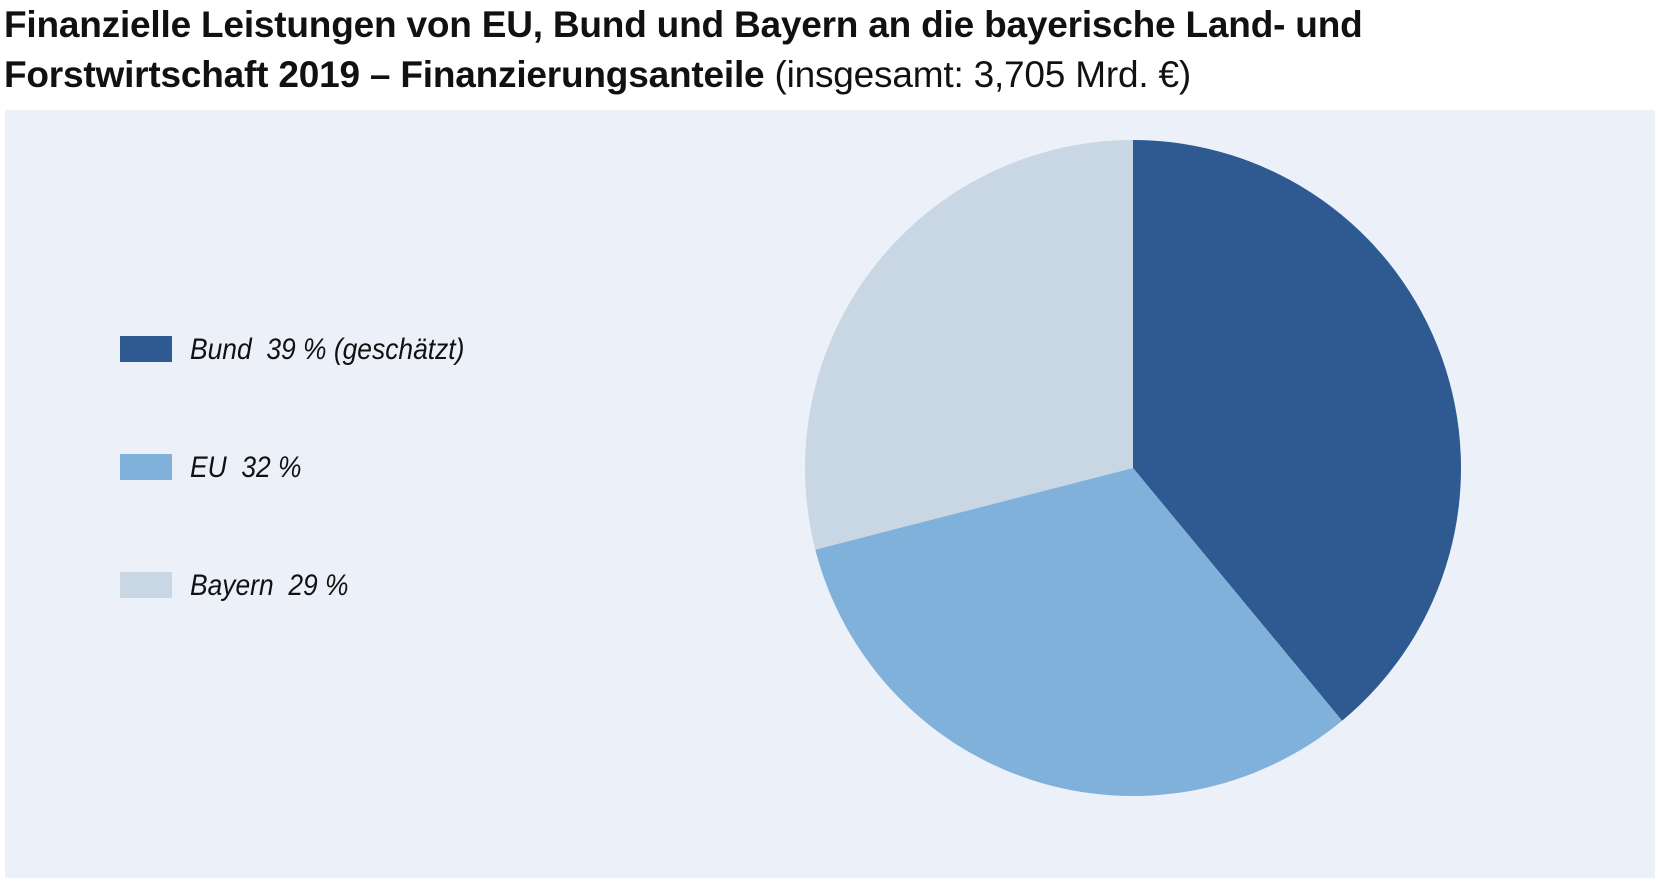 This screenshot has height=882, width=1659. I want to click on legend-item-bayern: Bayern 29 %, so click(370, 586).